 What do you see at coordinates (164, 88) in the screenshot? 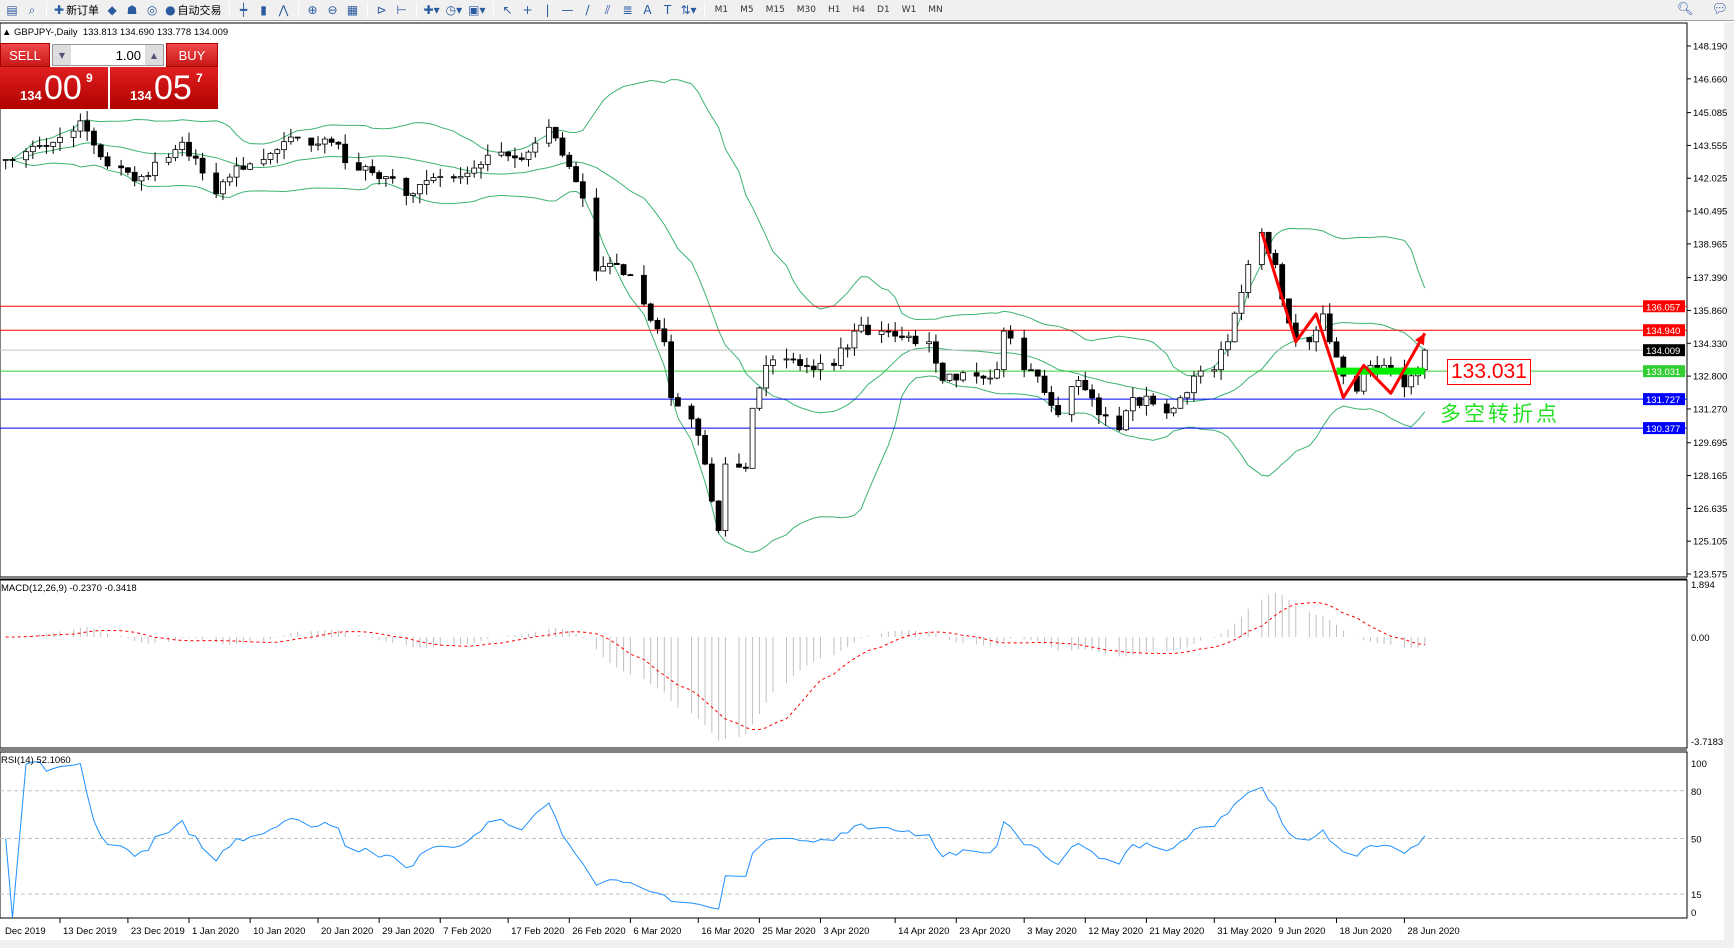
I see `buy-price-button: 134 05 7` at bounding box center [164, 88].